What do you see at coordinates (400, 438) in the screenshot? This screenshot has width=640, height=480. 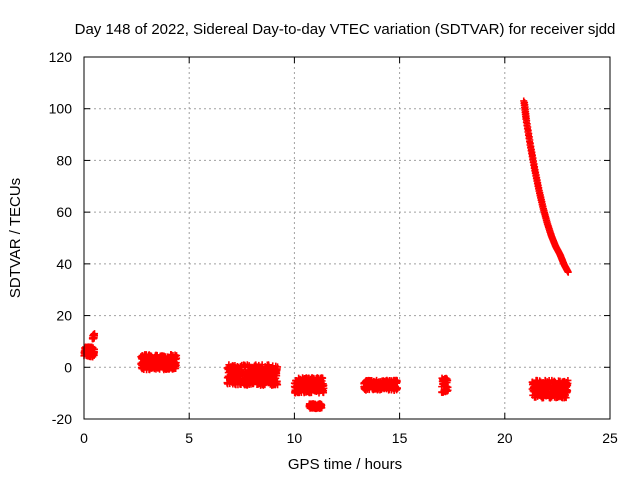 I see `x-tick-label: 15` at bounding box center [400, 438].